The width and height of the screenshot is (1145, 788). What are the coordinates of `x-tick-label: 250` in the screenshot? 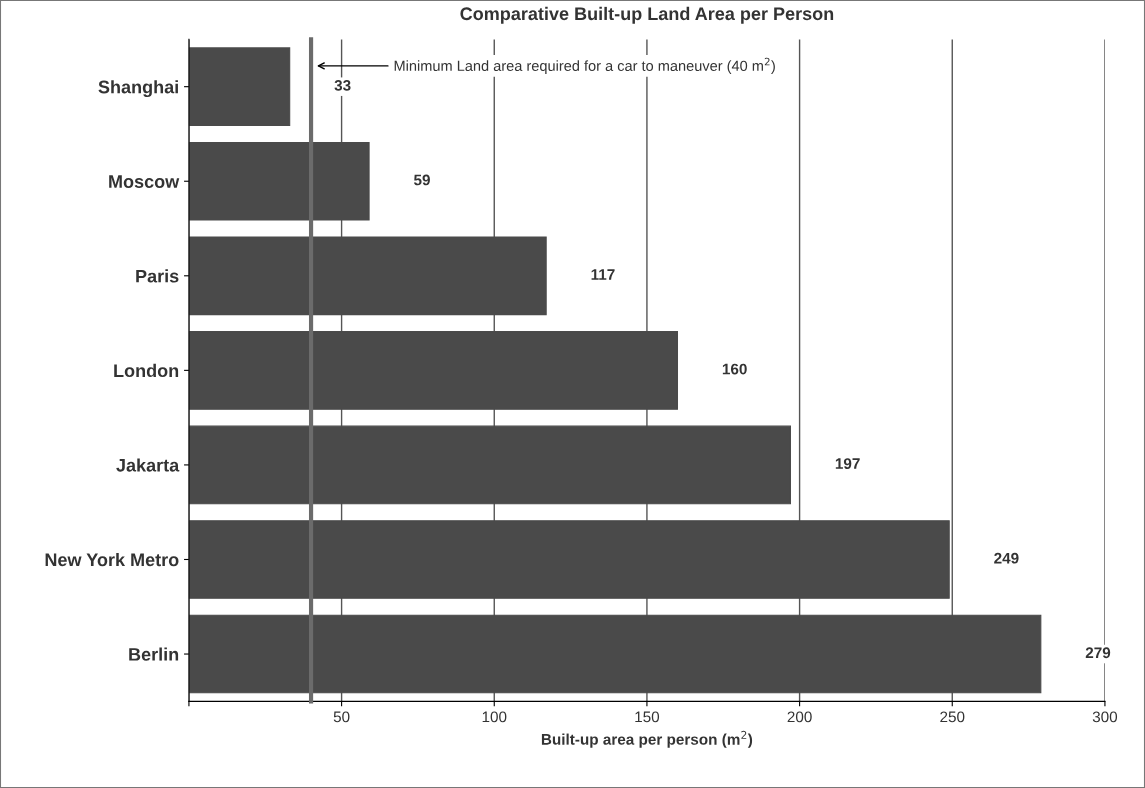 It's located at (952, 717).